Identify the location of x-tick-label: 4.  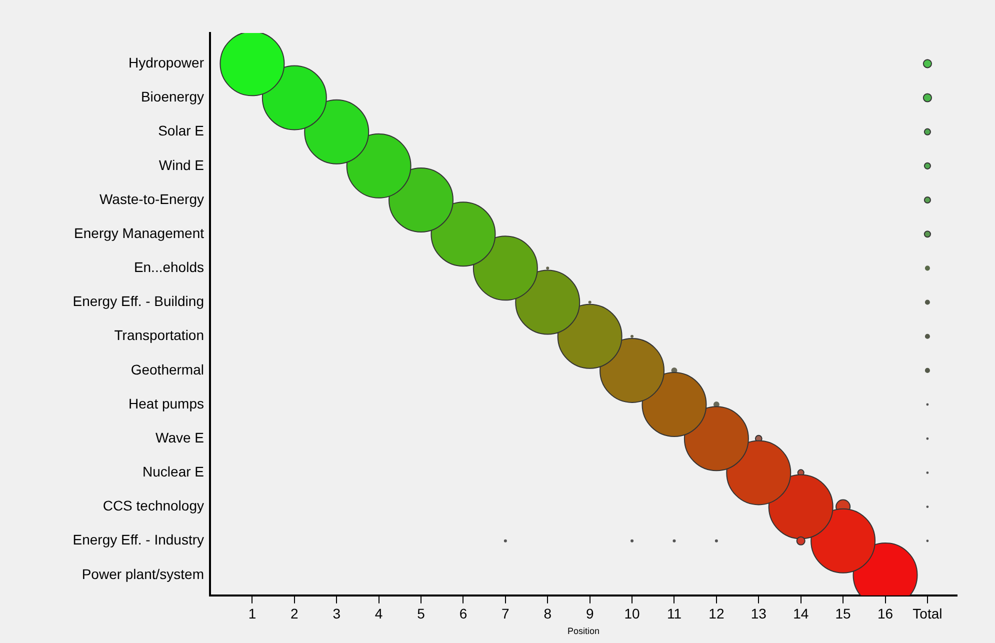
(378, 614).